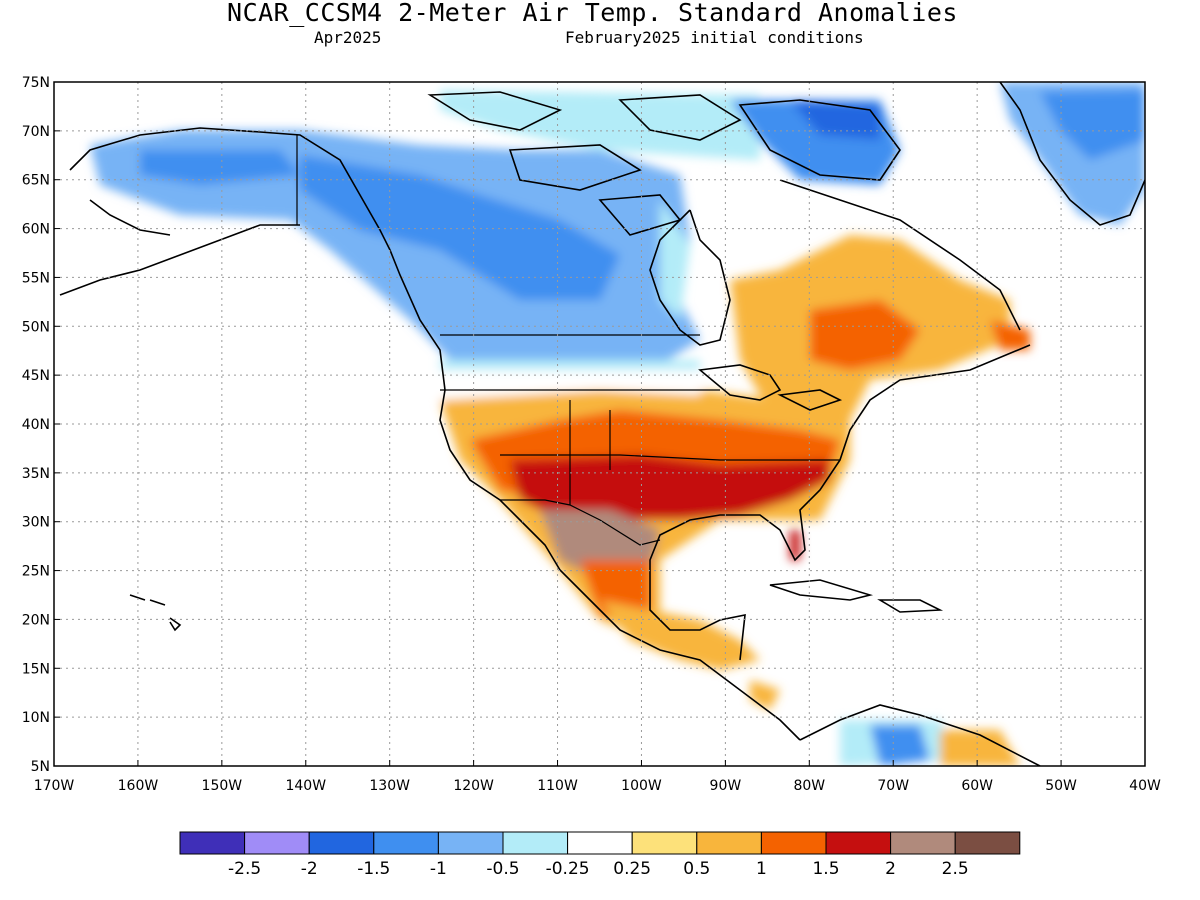  Describe the element at coordinates (373, 869) in the screenshot. I see `colorbar-label: -1.5` at that location.